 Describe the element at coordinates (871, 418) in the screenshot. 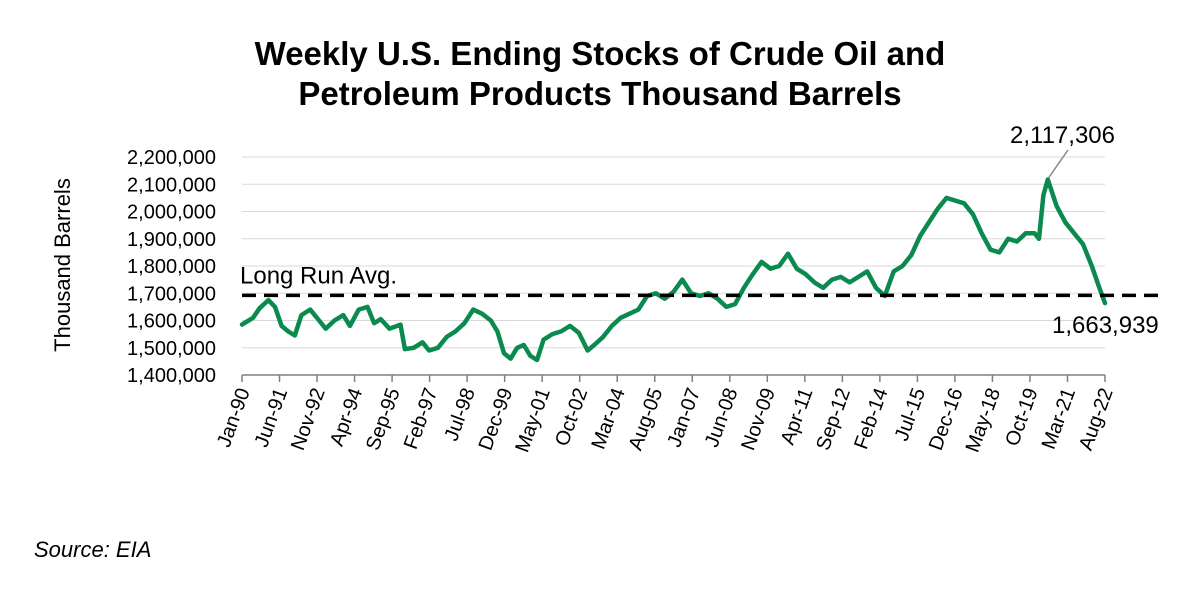

I see `x-tick-label: Feb-14` at that location.